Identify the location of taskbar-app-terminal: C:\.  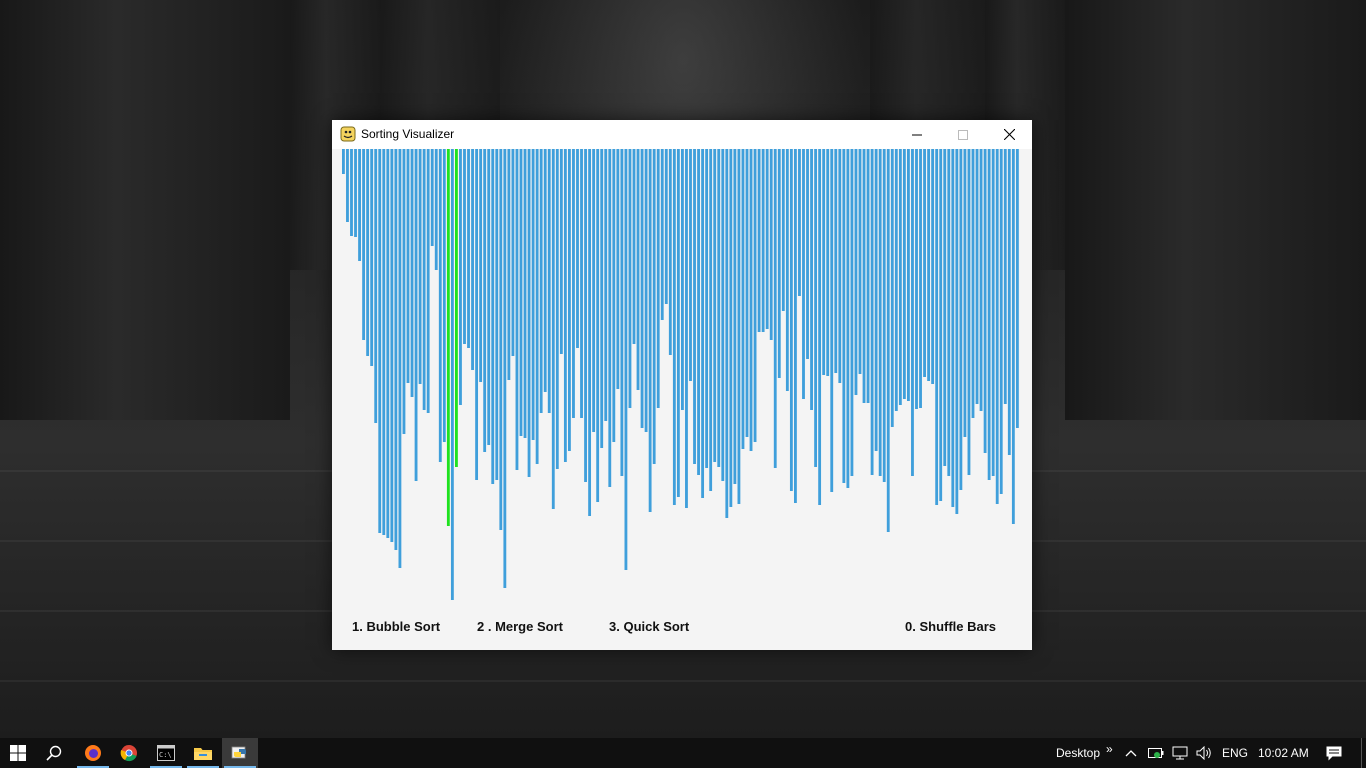
(166, 753).